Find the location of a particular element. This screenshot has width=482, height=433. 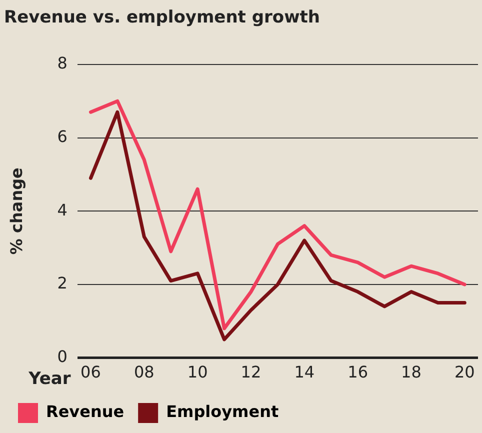

y-tick-label: 2 is located at coordinates (62, 283).